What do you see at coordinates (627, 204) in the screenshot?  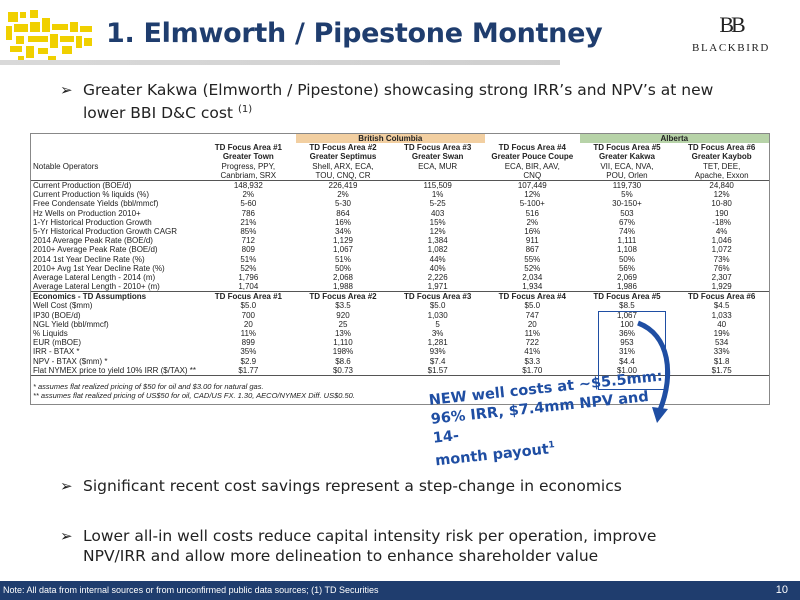 I see `table-cell: 30-150+` at bounding box center [627, 204].